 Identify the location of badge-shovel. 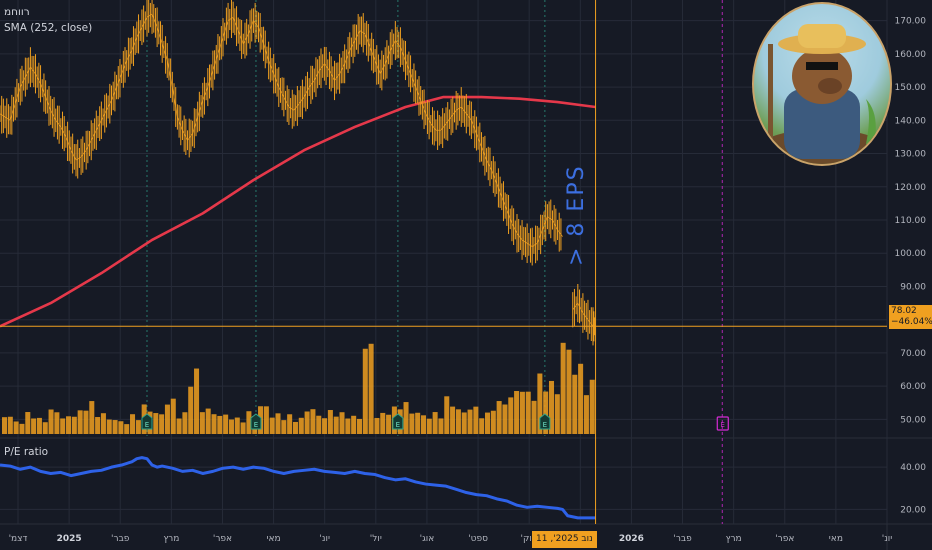
(770, 94).